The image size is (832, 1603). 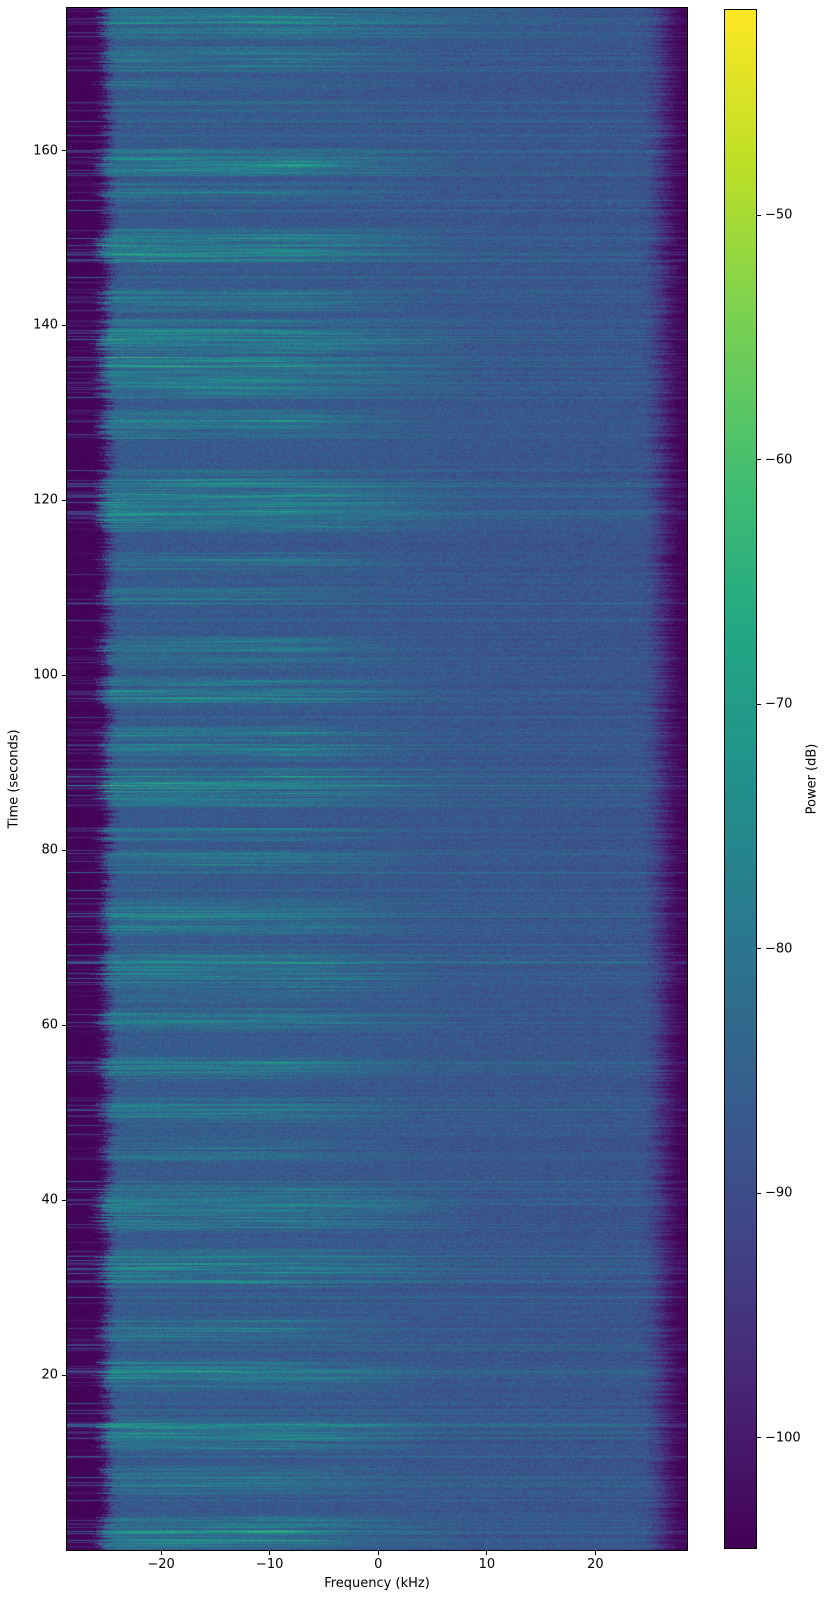 I want to click on colorbar-tick-label: −80, so click(x=779, y=949).